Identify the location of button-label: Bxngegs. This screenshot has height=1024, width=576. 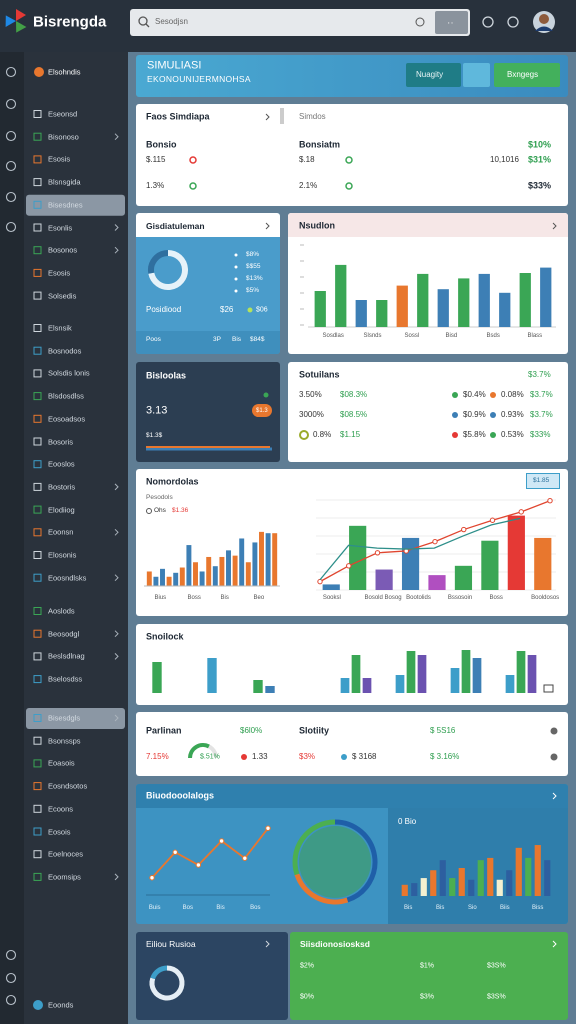
(523, 74).